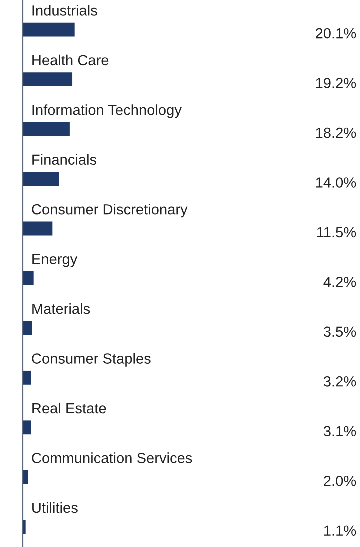  What do you see at coordinates (340, 282) in the screenshot?
I see `data-label: 4.2%` at bounding box center [340, 282].